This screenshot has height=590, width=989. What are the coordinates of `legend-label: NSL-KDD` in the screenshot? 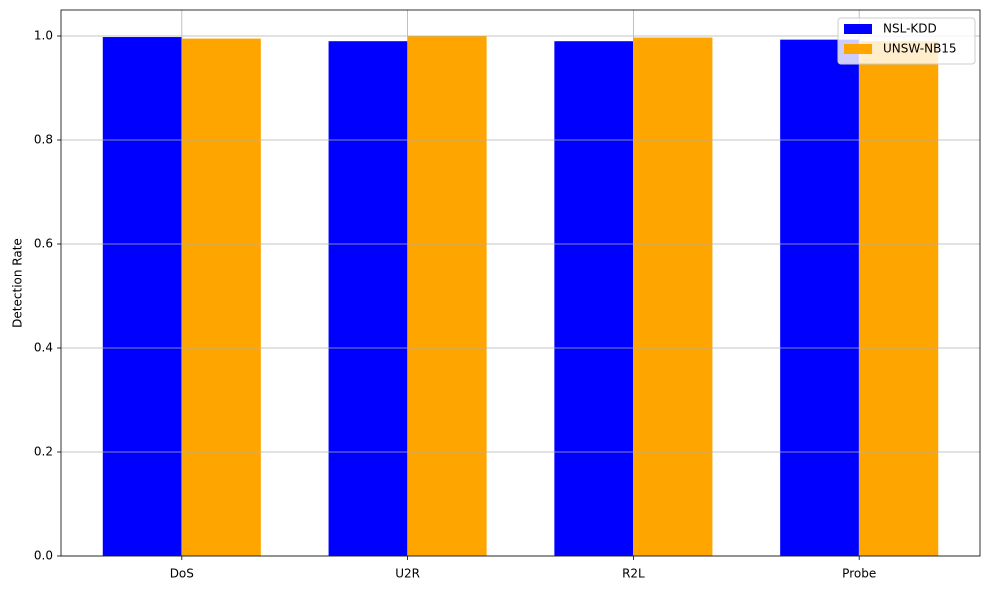 It's located at (910, 29).